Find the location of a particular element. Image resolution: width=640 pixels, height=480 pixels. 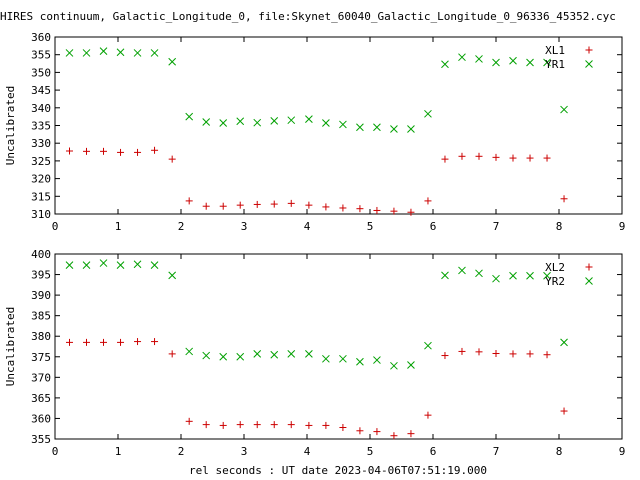

y-tick-label: 390 is located at coordinates (41, 295).